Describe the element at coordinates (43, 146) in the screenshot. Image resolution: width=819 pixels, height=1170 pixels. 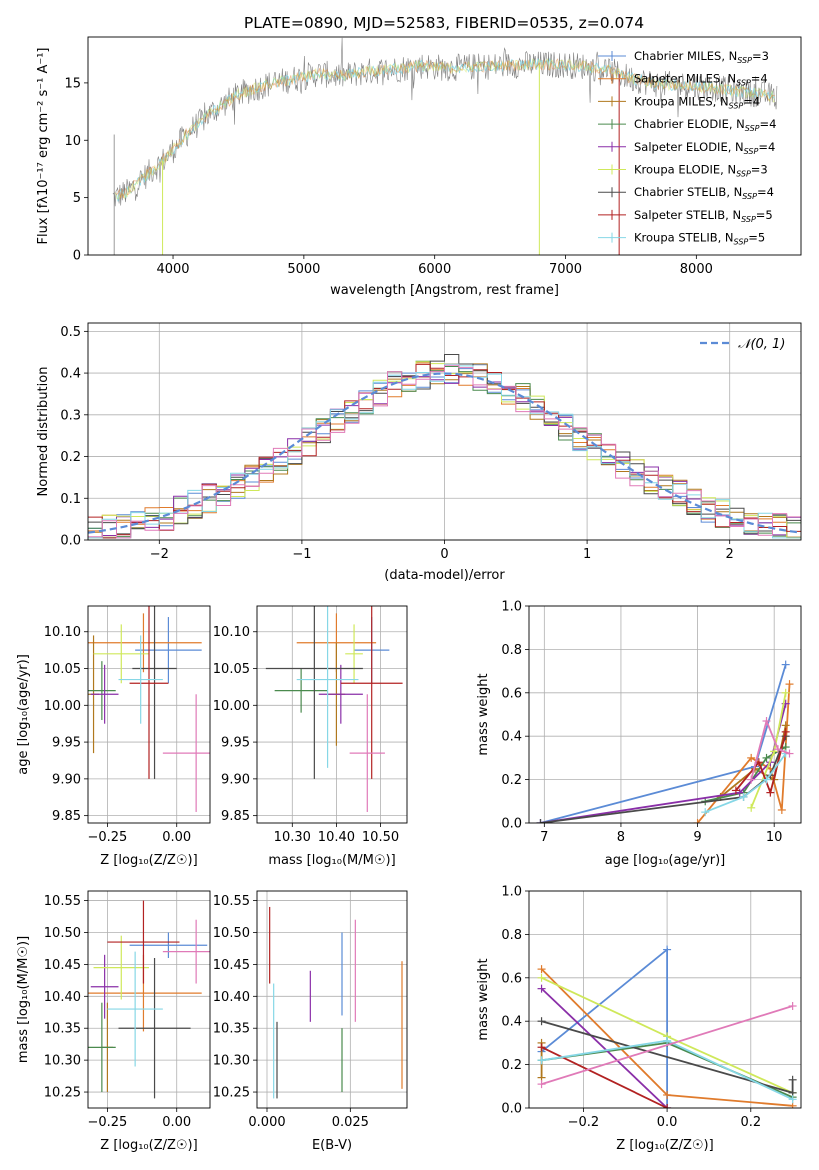
I see `y-axis-label: Flux [fλ10⁻¹⁷ erg cm⁻² s⁻¹ A⁻¹]` at that location.